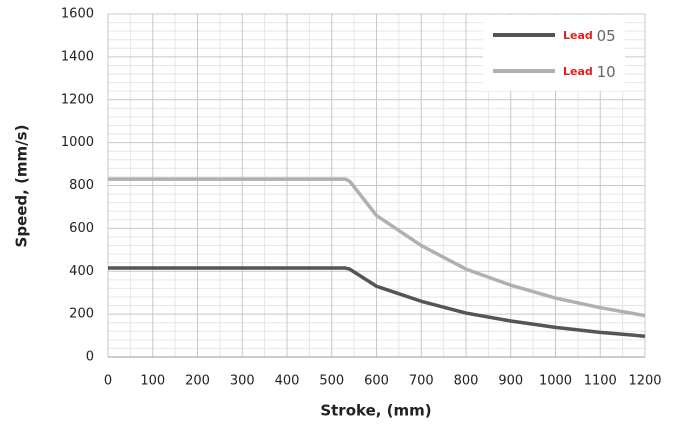 This screenshot has height=426, width=683. Describe the element at coordinates (77, 99) in the screenshot. I see `y-tick-label: 1200` at that location.